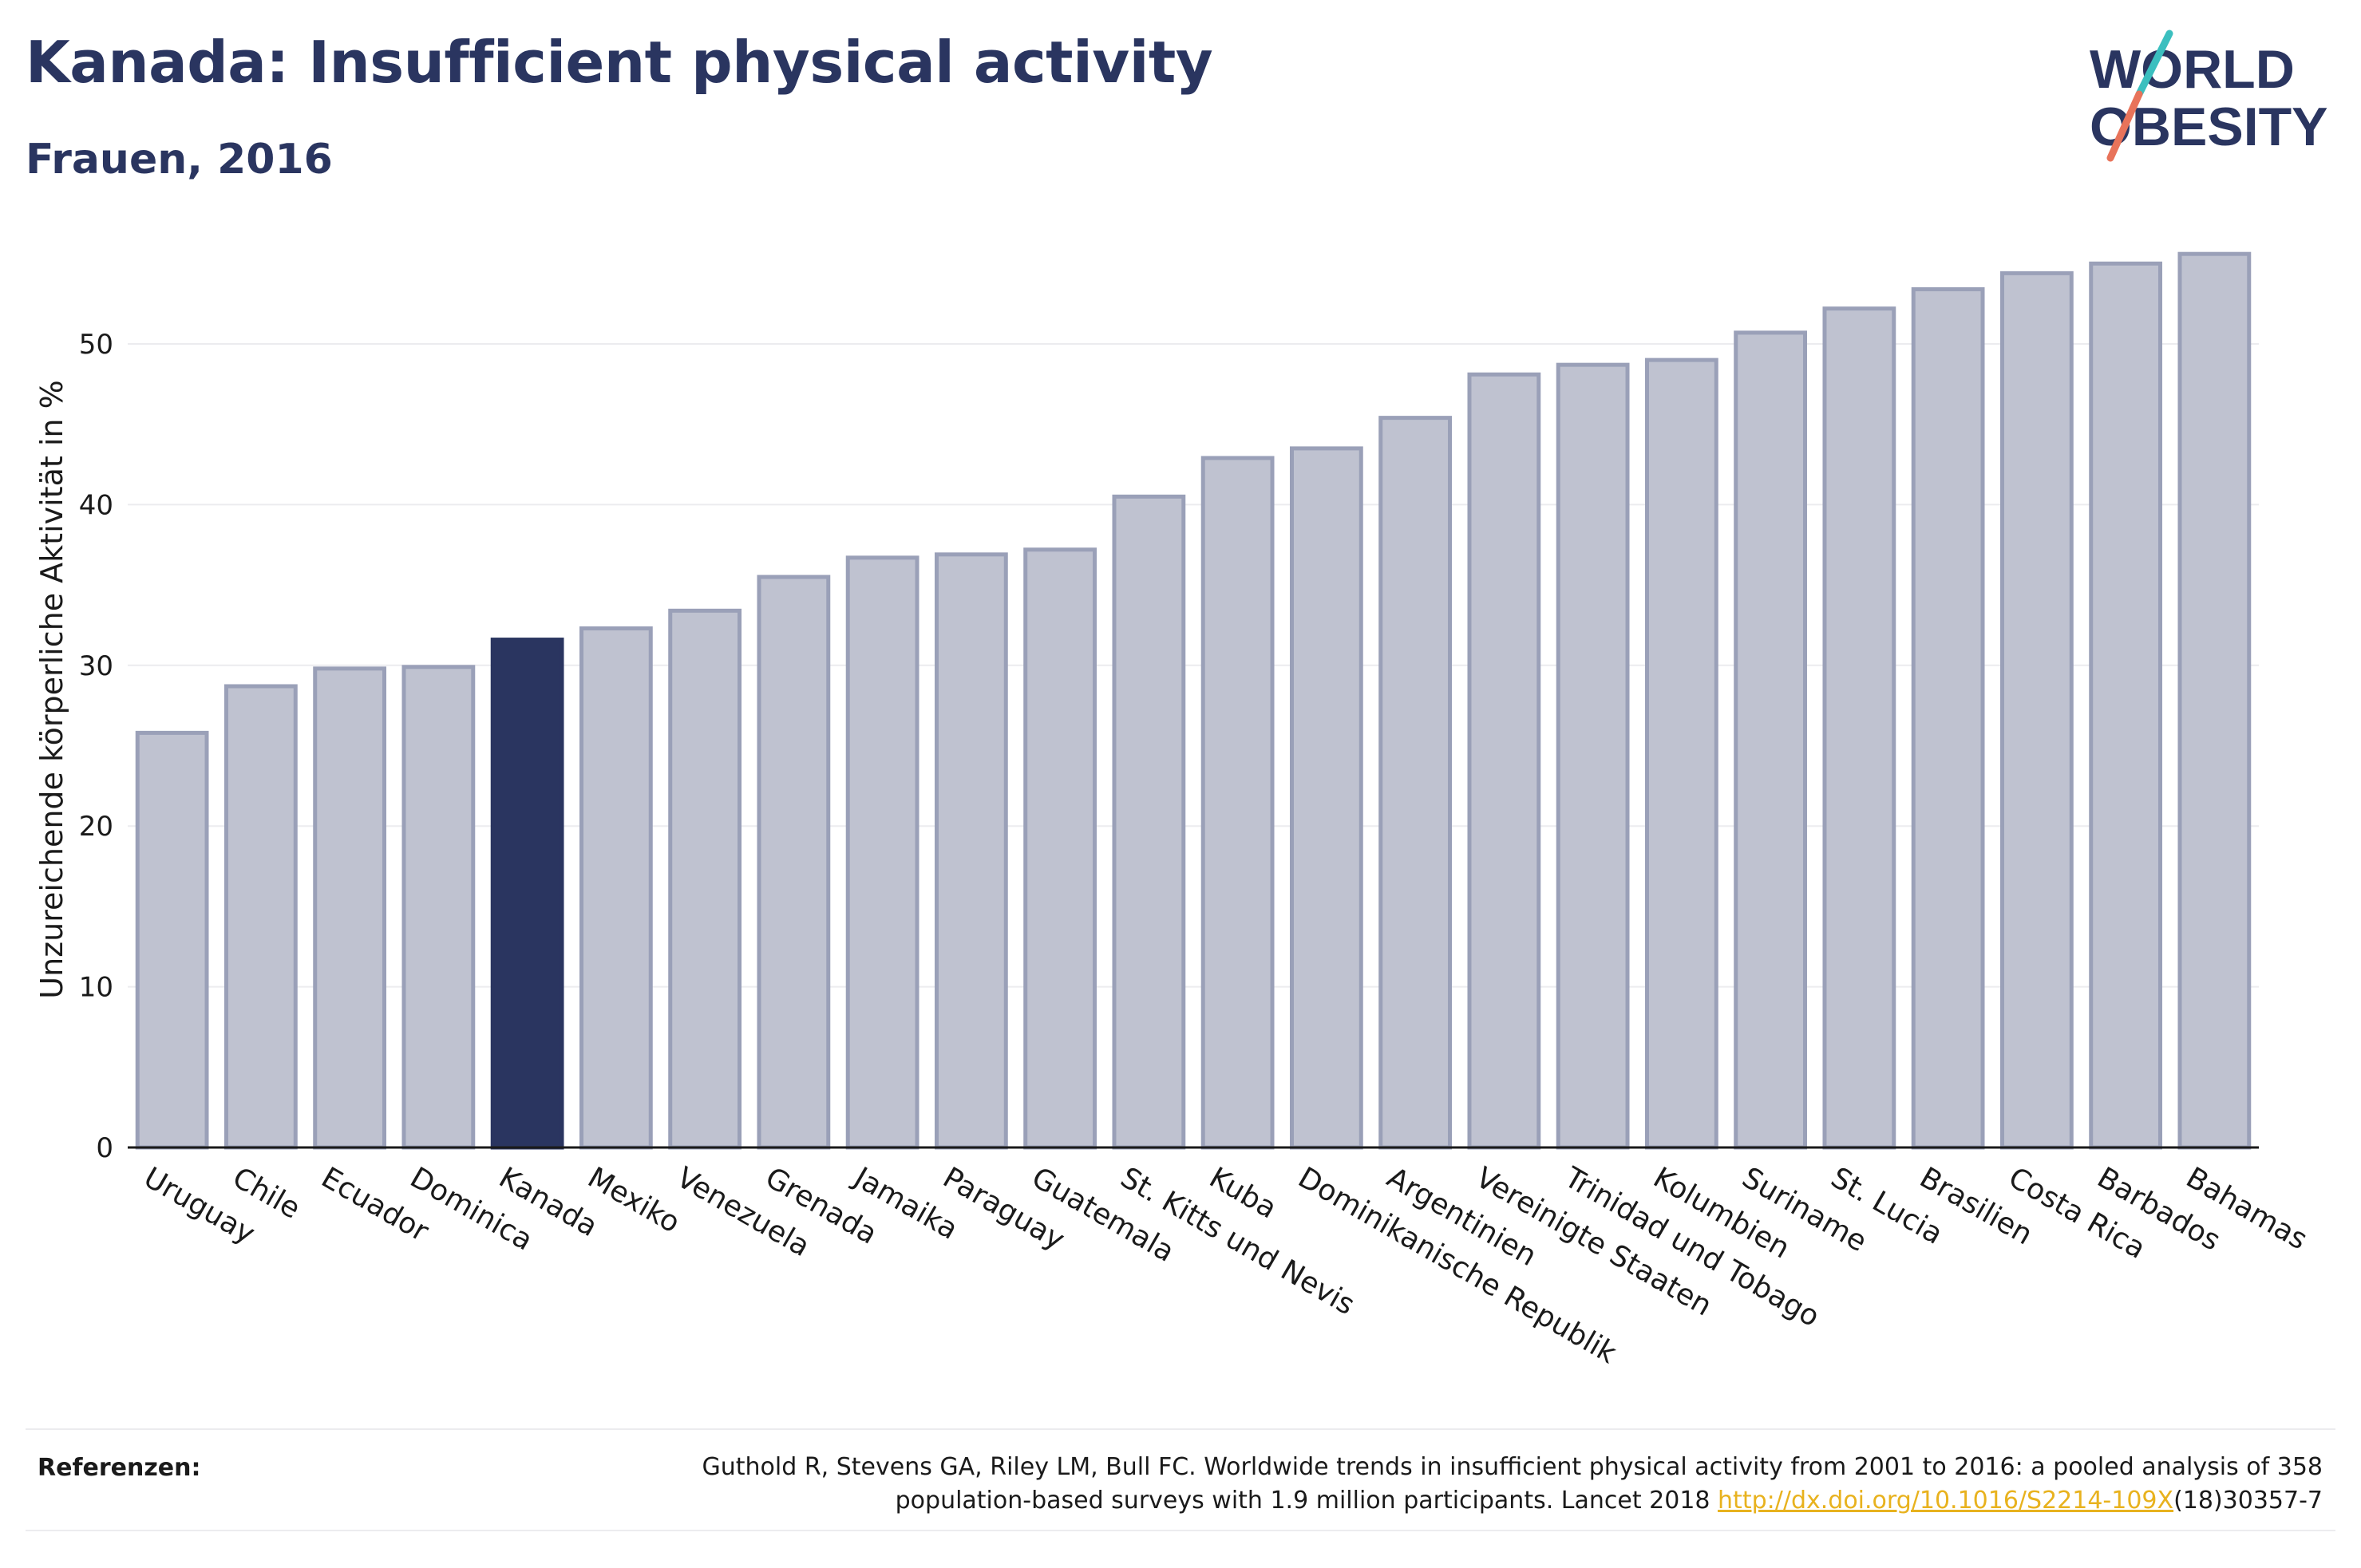 This screenshot has width=2361, height=1568. What do you see at coordinates (2248, 1501) in the screenshot?
I see `references-suffix: (18)30357-7` at bounding box center [2248, 1501].